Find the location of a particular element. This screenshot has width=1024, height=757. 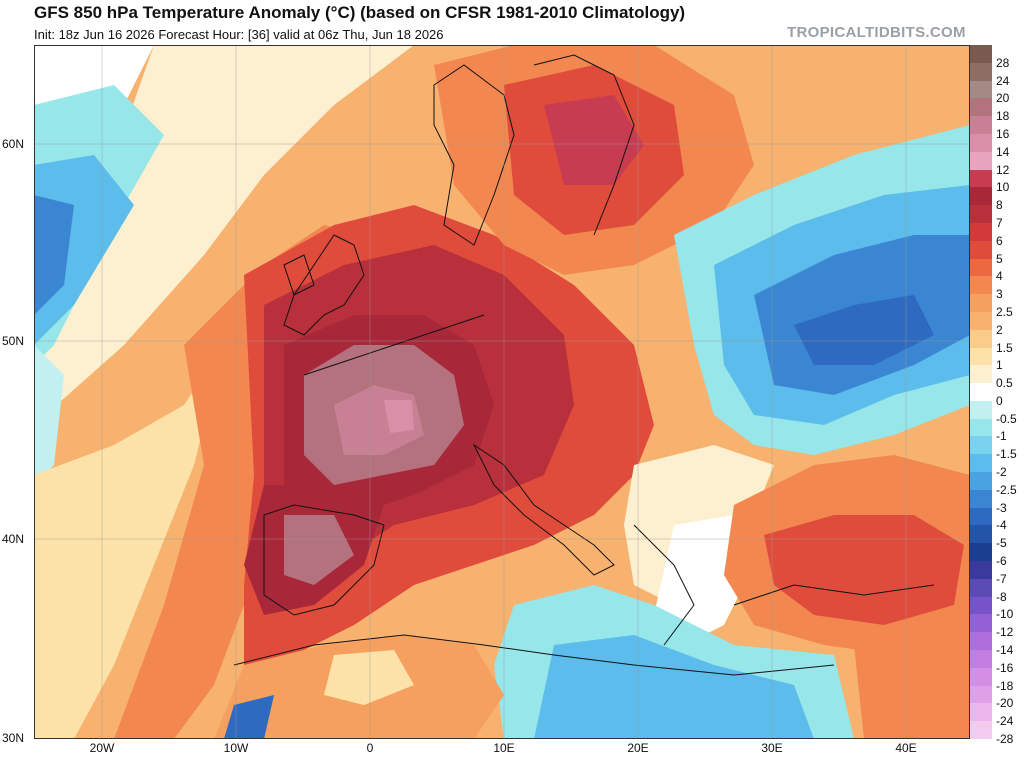

legend-level-label: 14 is located at coordinates (1003, 151).